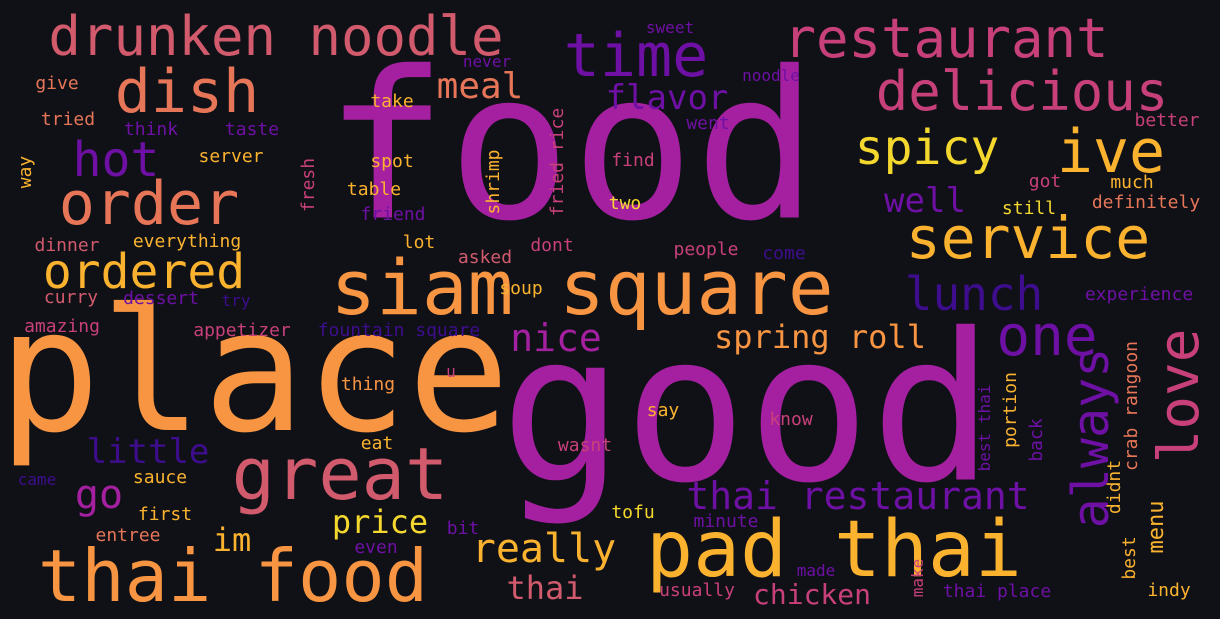 The height and width of the screenshot is (619, 1220). Describe the element at coordinates (1029, 208) in the screenshot. I see `word-still: still` at that location.